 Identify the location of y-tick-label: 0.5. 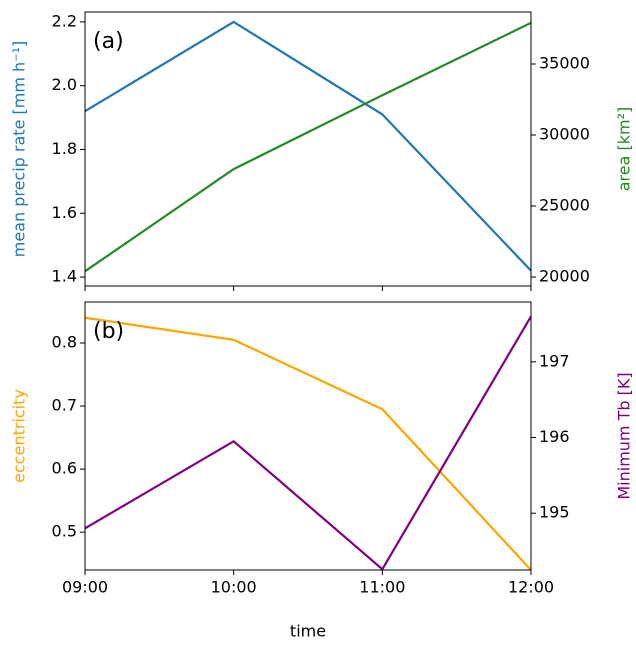
(64, 531).